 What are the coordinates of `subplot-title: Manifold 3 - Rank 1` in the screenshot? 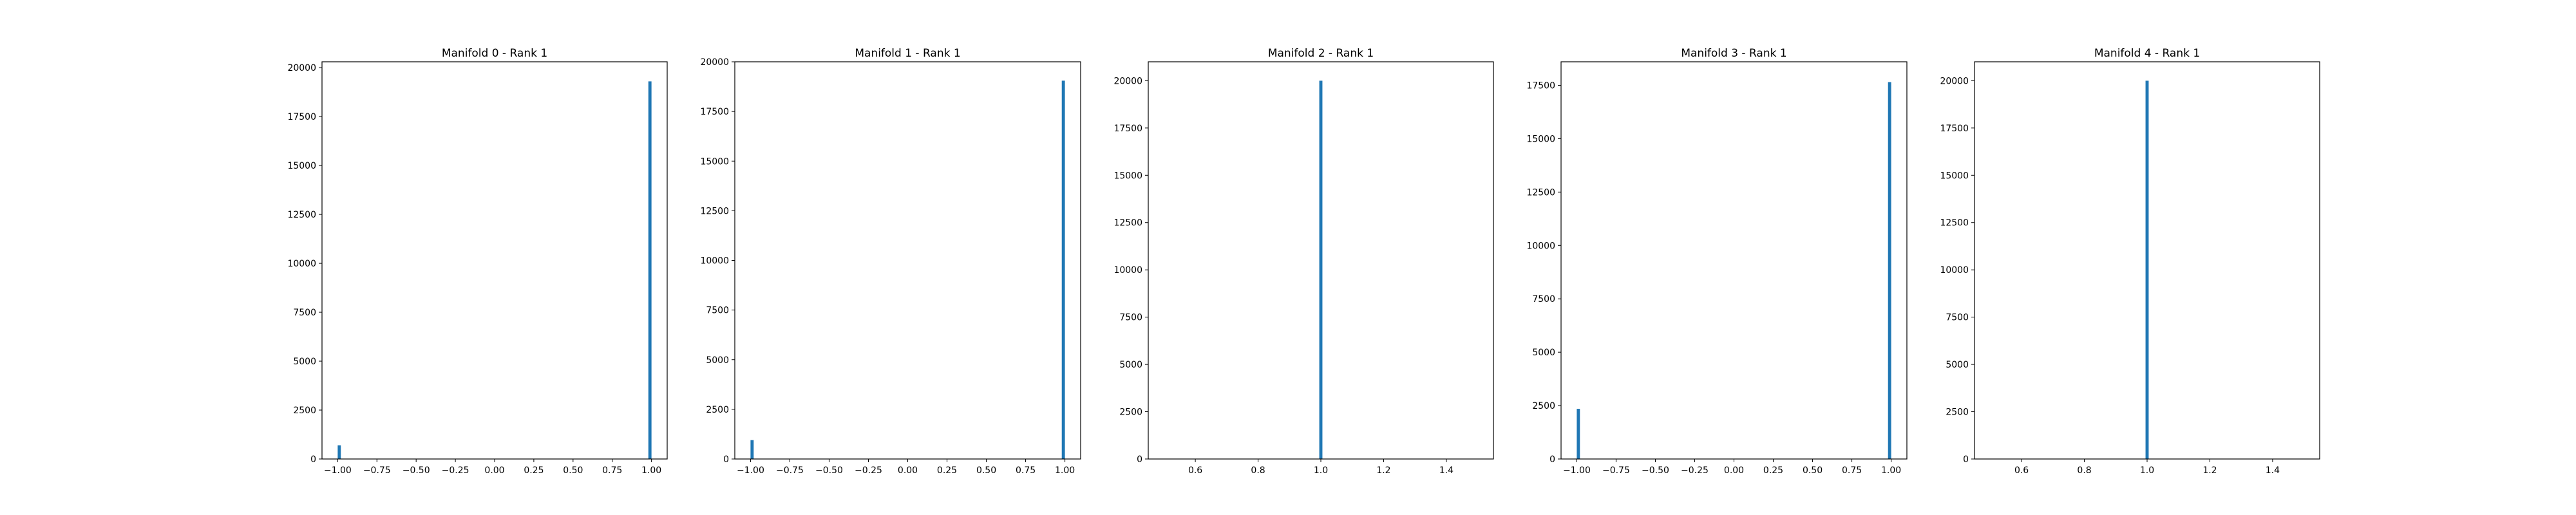 It's located at (1733, 53).